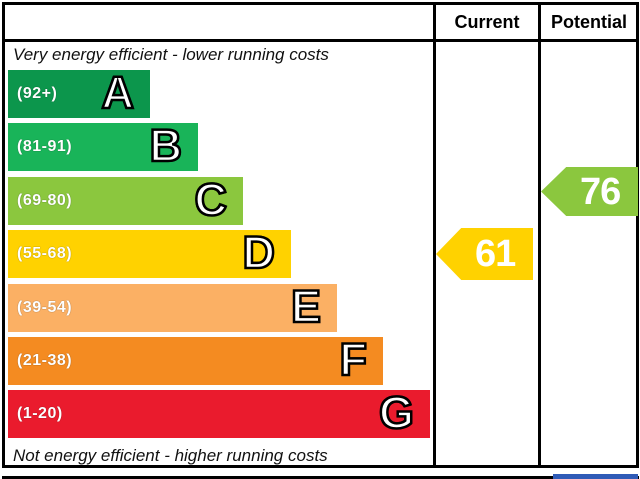 The width and height of the screenshot is (640, 479). Describe the element at coordinates (172, 307) in the screenshot. I see `band-e: (39-54) E` at that location.